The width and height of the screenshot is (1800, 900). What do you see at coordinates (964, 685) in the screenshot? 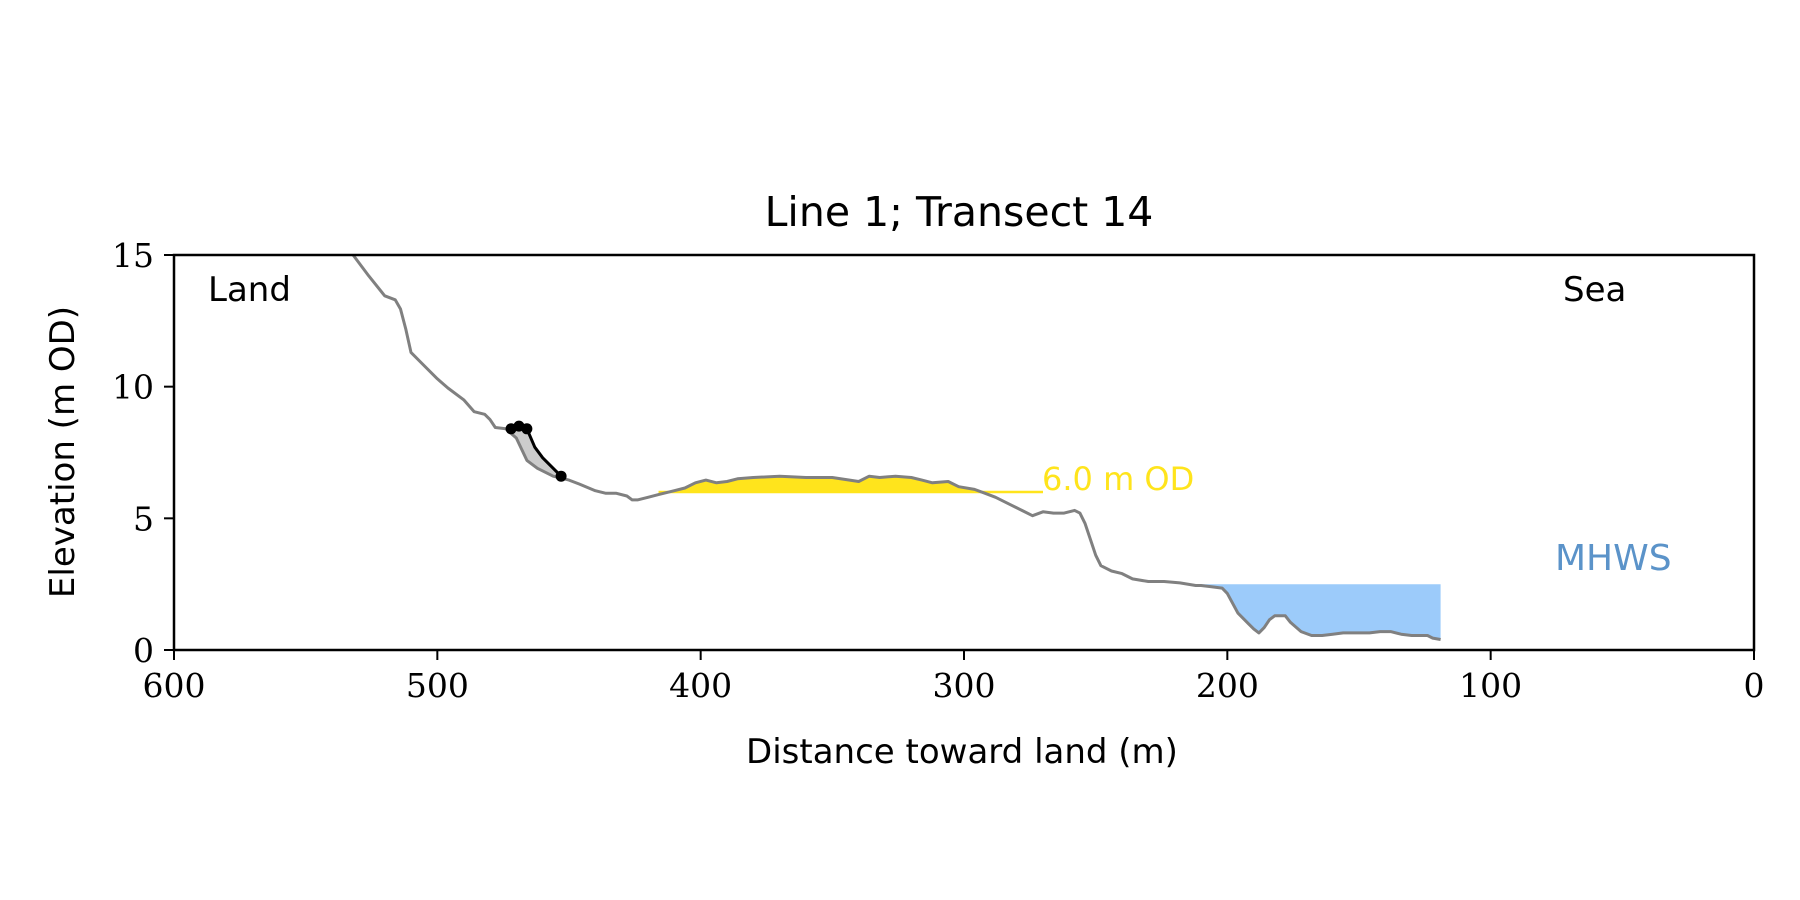
I see `x-tick-label: 300` at bounding box center [964, 685].